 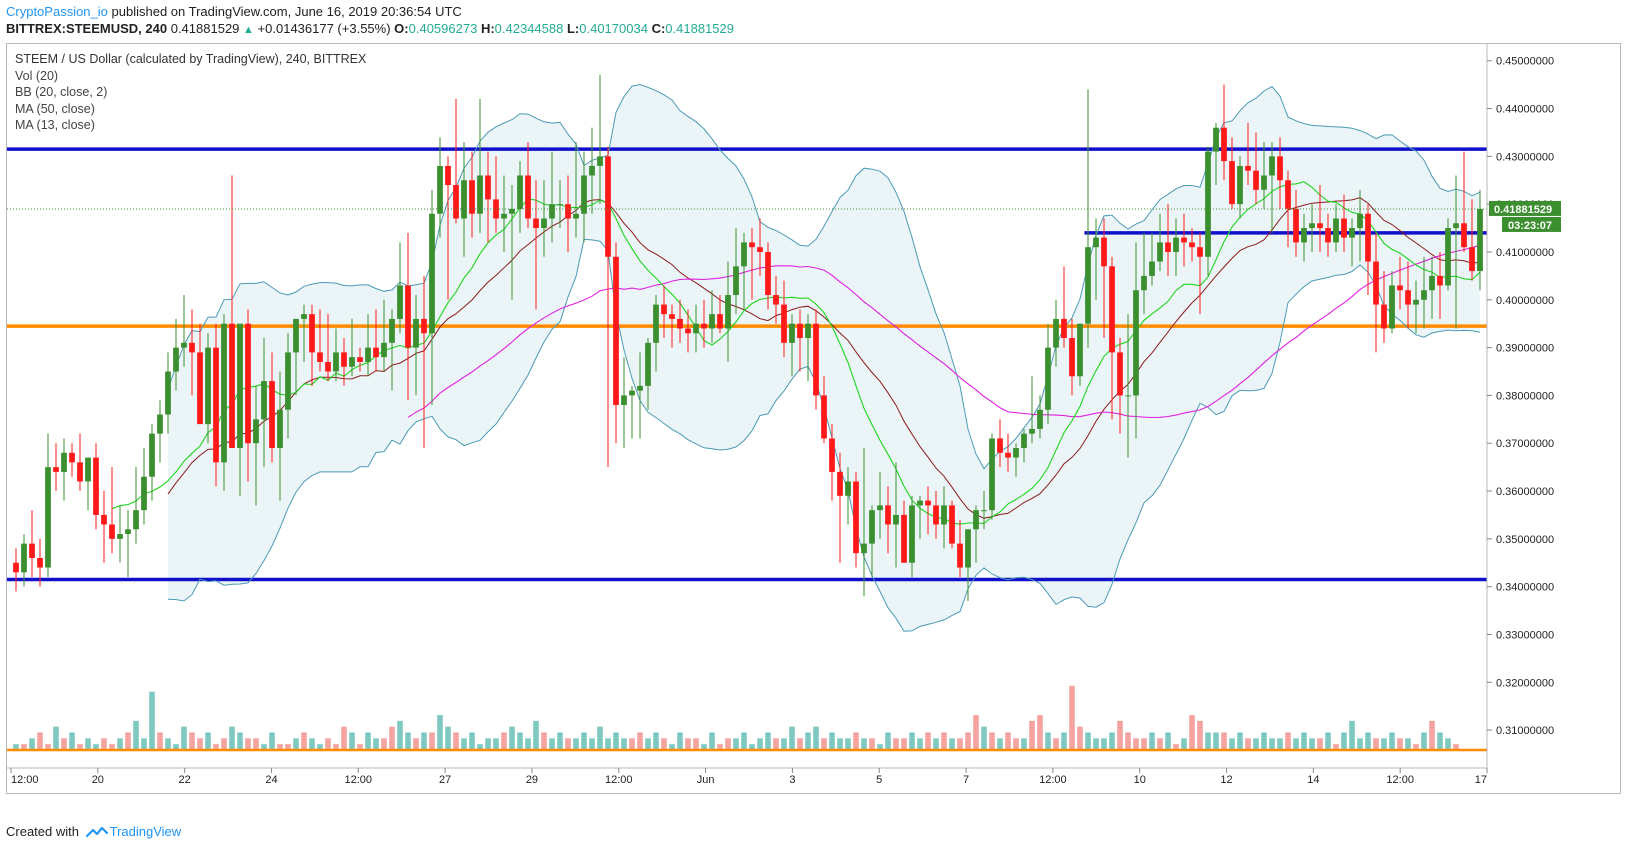 What do you see at coordinates (1140, 780) in the screenshot?
I see `time-tick-label: 10` at bounding box center [1140, 780].